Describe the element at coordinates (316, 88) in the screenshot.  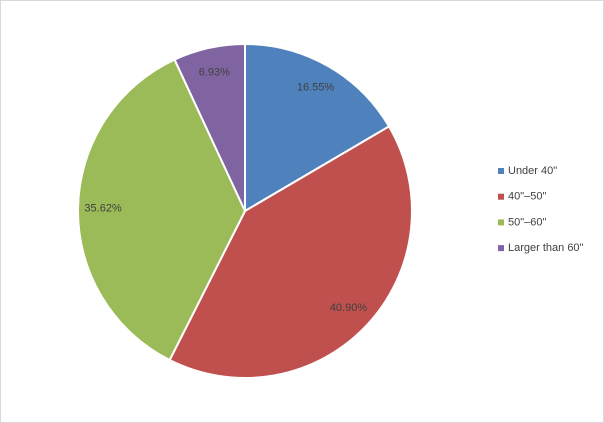
I see `data-label: 16.55%` at that location.